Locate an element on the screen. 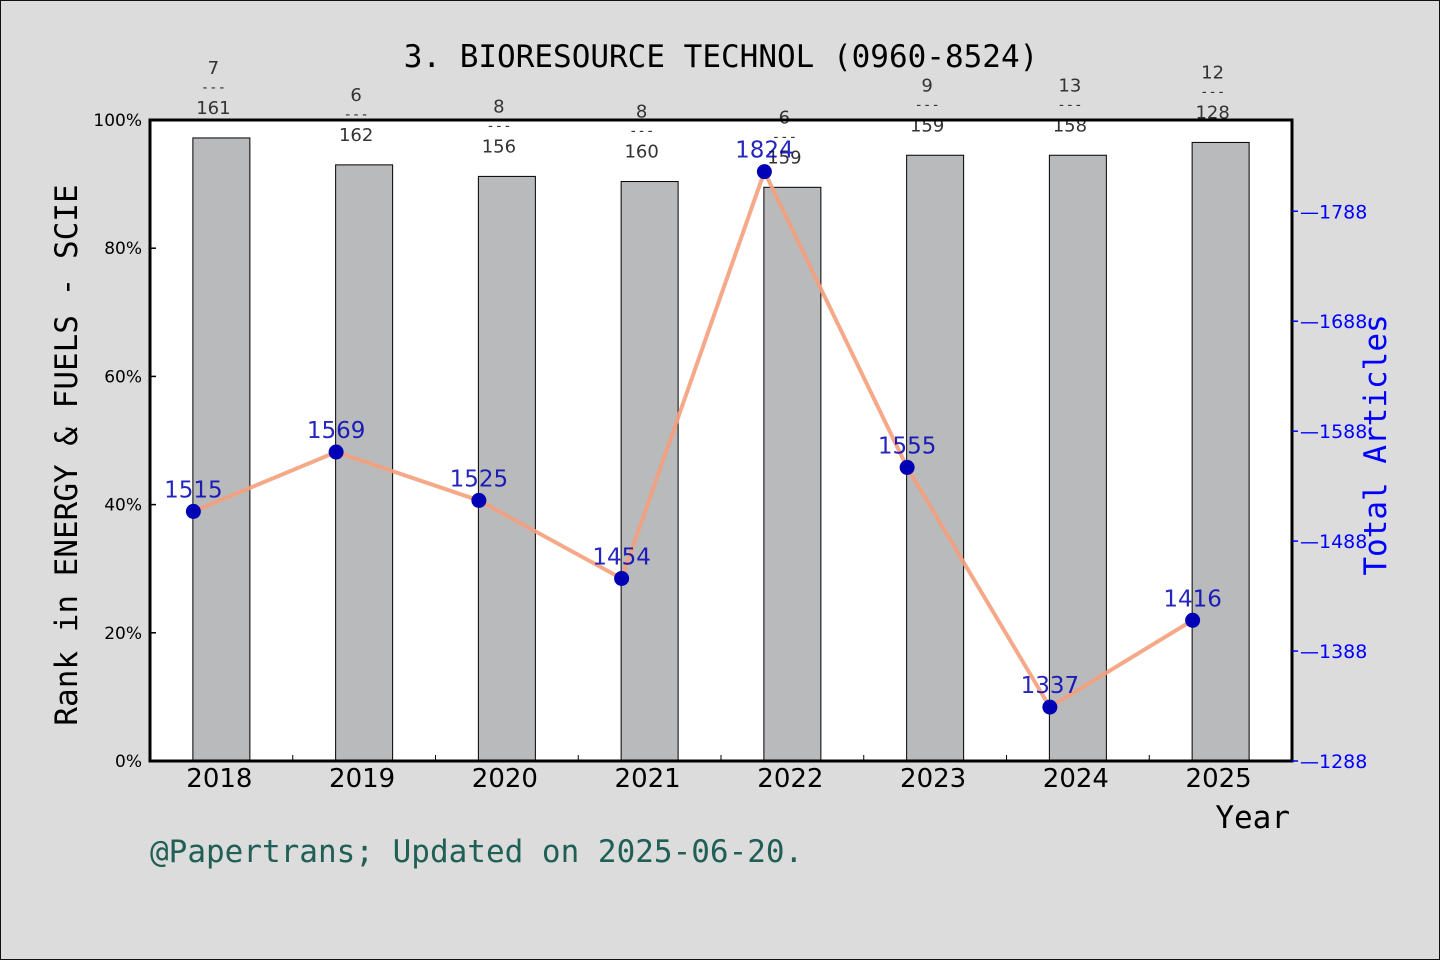 This screenshot has width=1440, height=960. point-2019 is located at coordinates (336, 452).